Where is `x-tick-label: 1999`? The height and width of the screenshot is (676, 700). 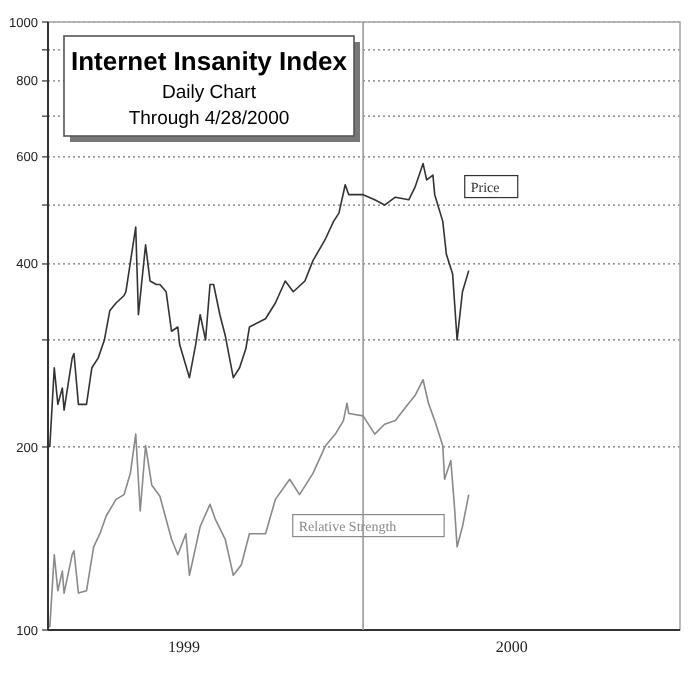 x-tick-label: 1999 is located at coordinates (184, 647).